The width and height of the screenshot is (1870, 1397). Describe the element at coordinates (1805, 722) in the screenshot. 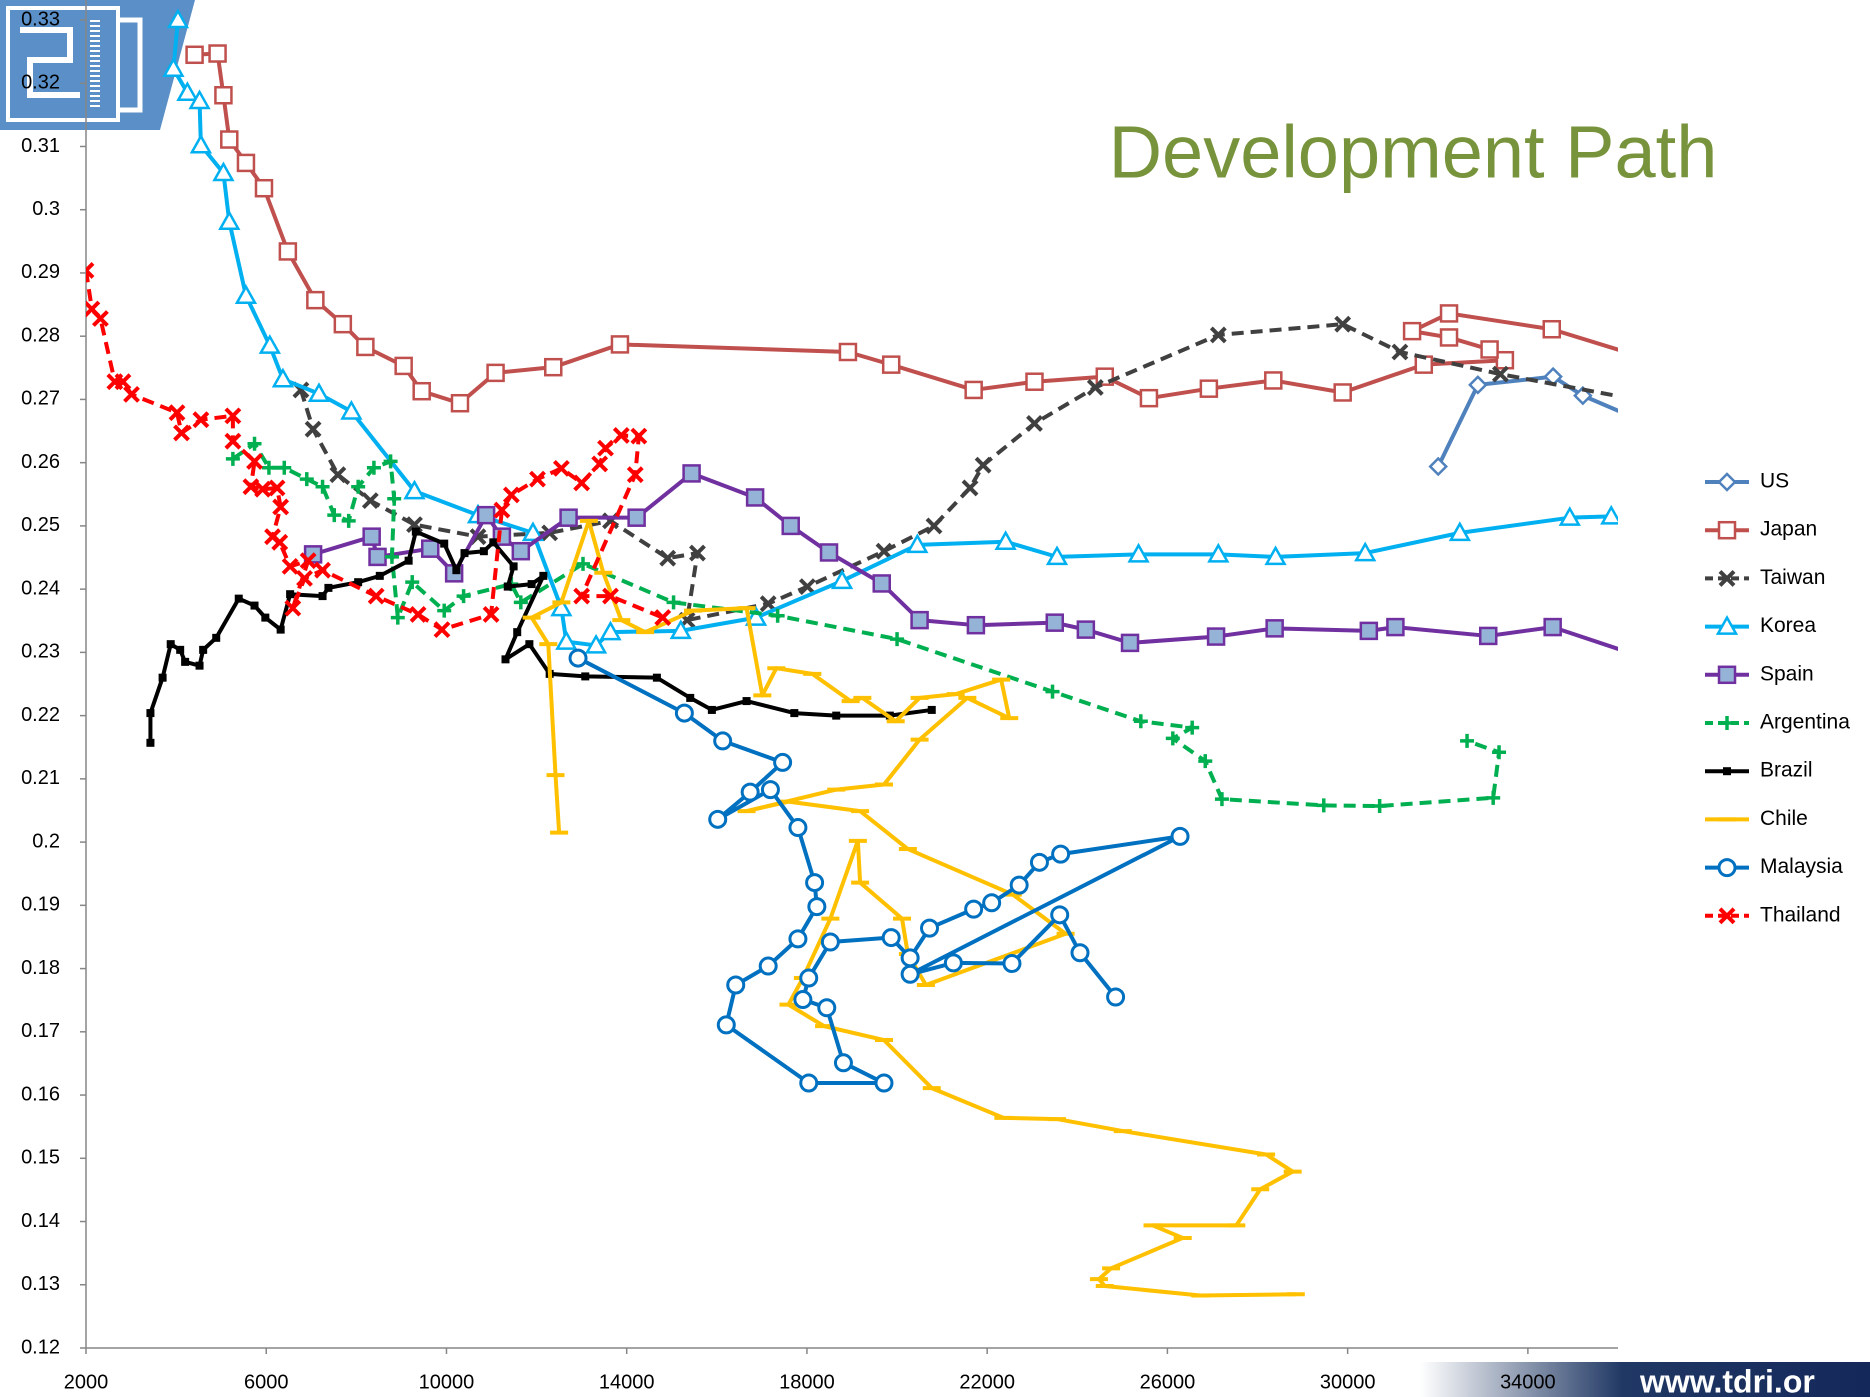

I see `legend-label: Argentina` at that location.